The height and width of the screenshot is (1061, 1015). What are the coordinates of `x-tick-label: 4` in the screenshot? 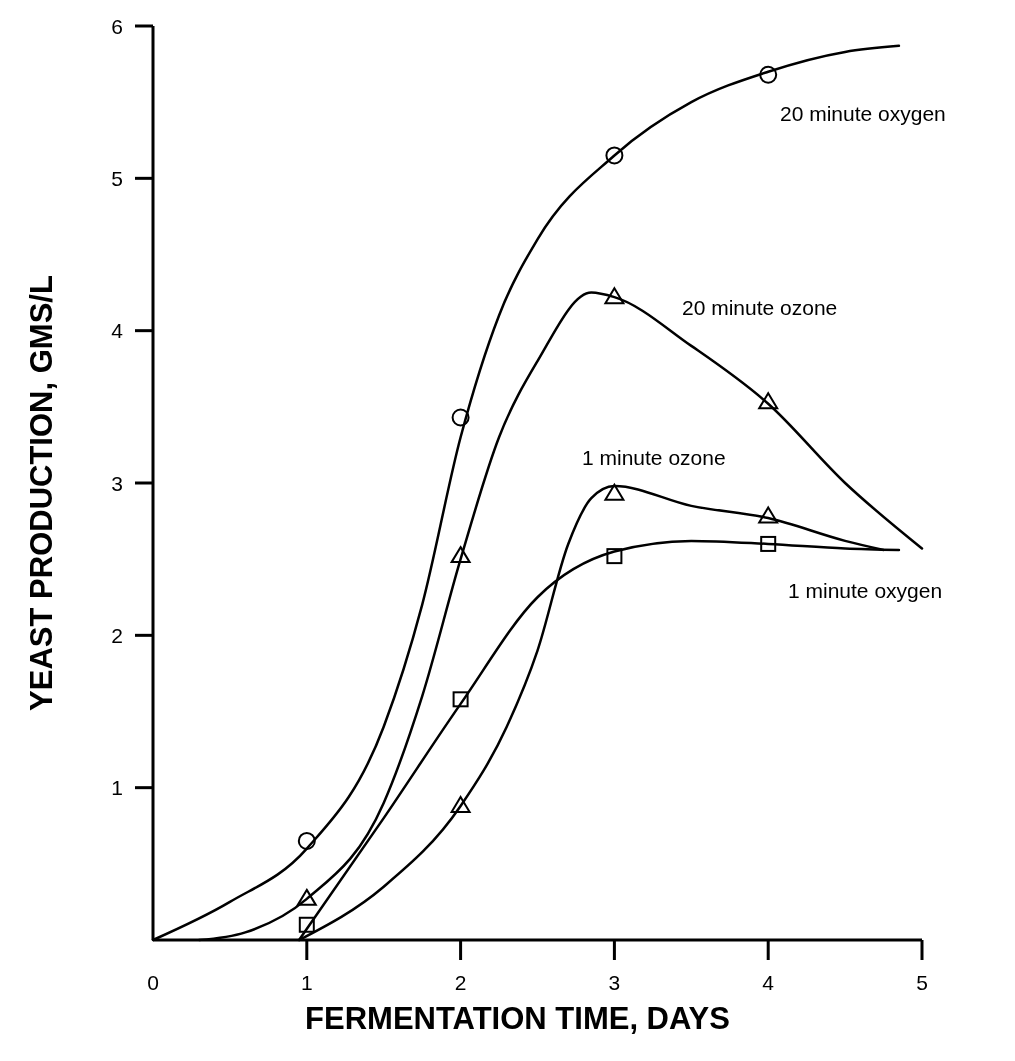 It's located at (768, 982).